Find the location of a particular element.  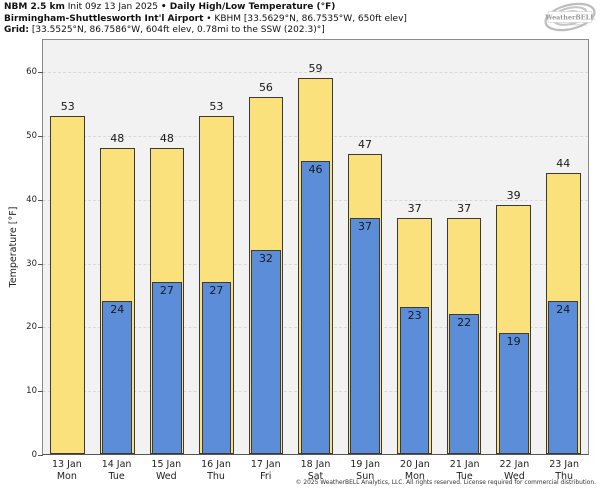

low-value-label: 23 is located at coordinates (414, 316).